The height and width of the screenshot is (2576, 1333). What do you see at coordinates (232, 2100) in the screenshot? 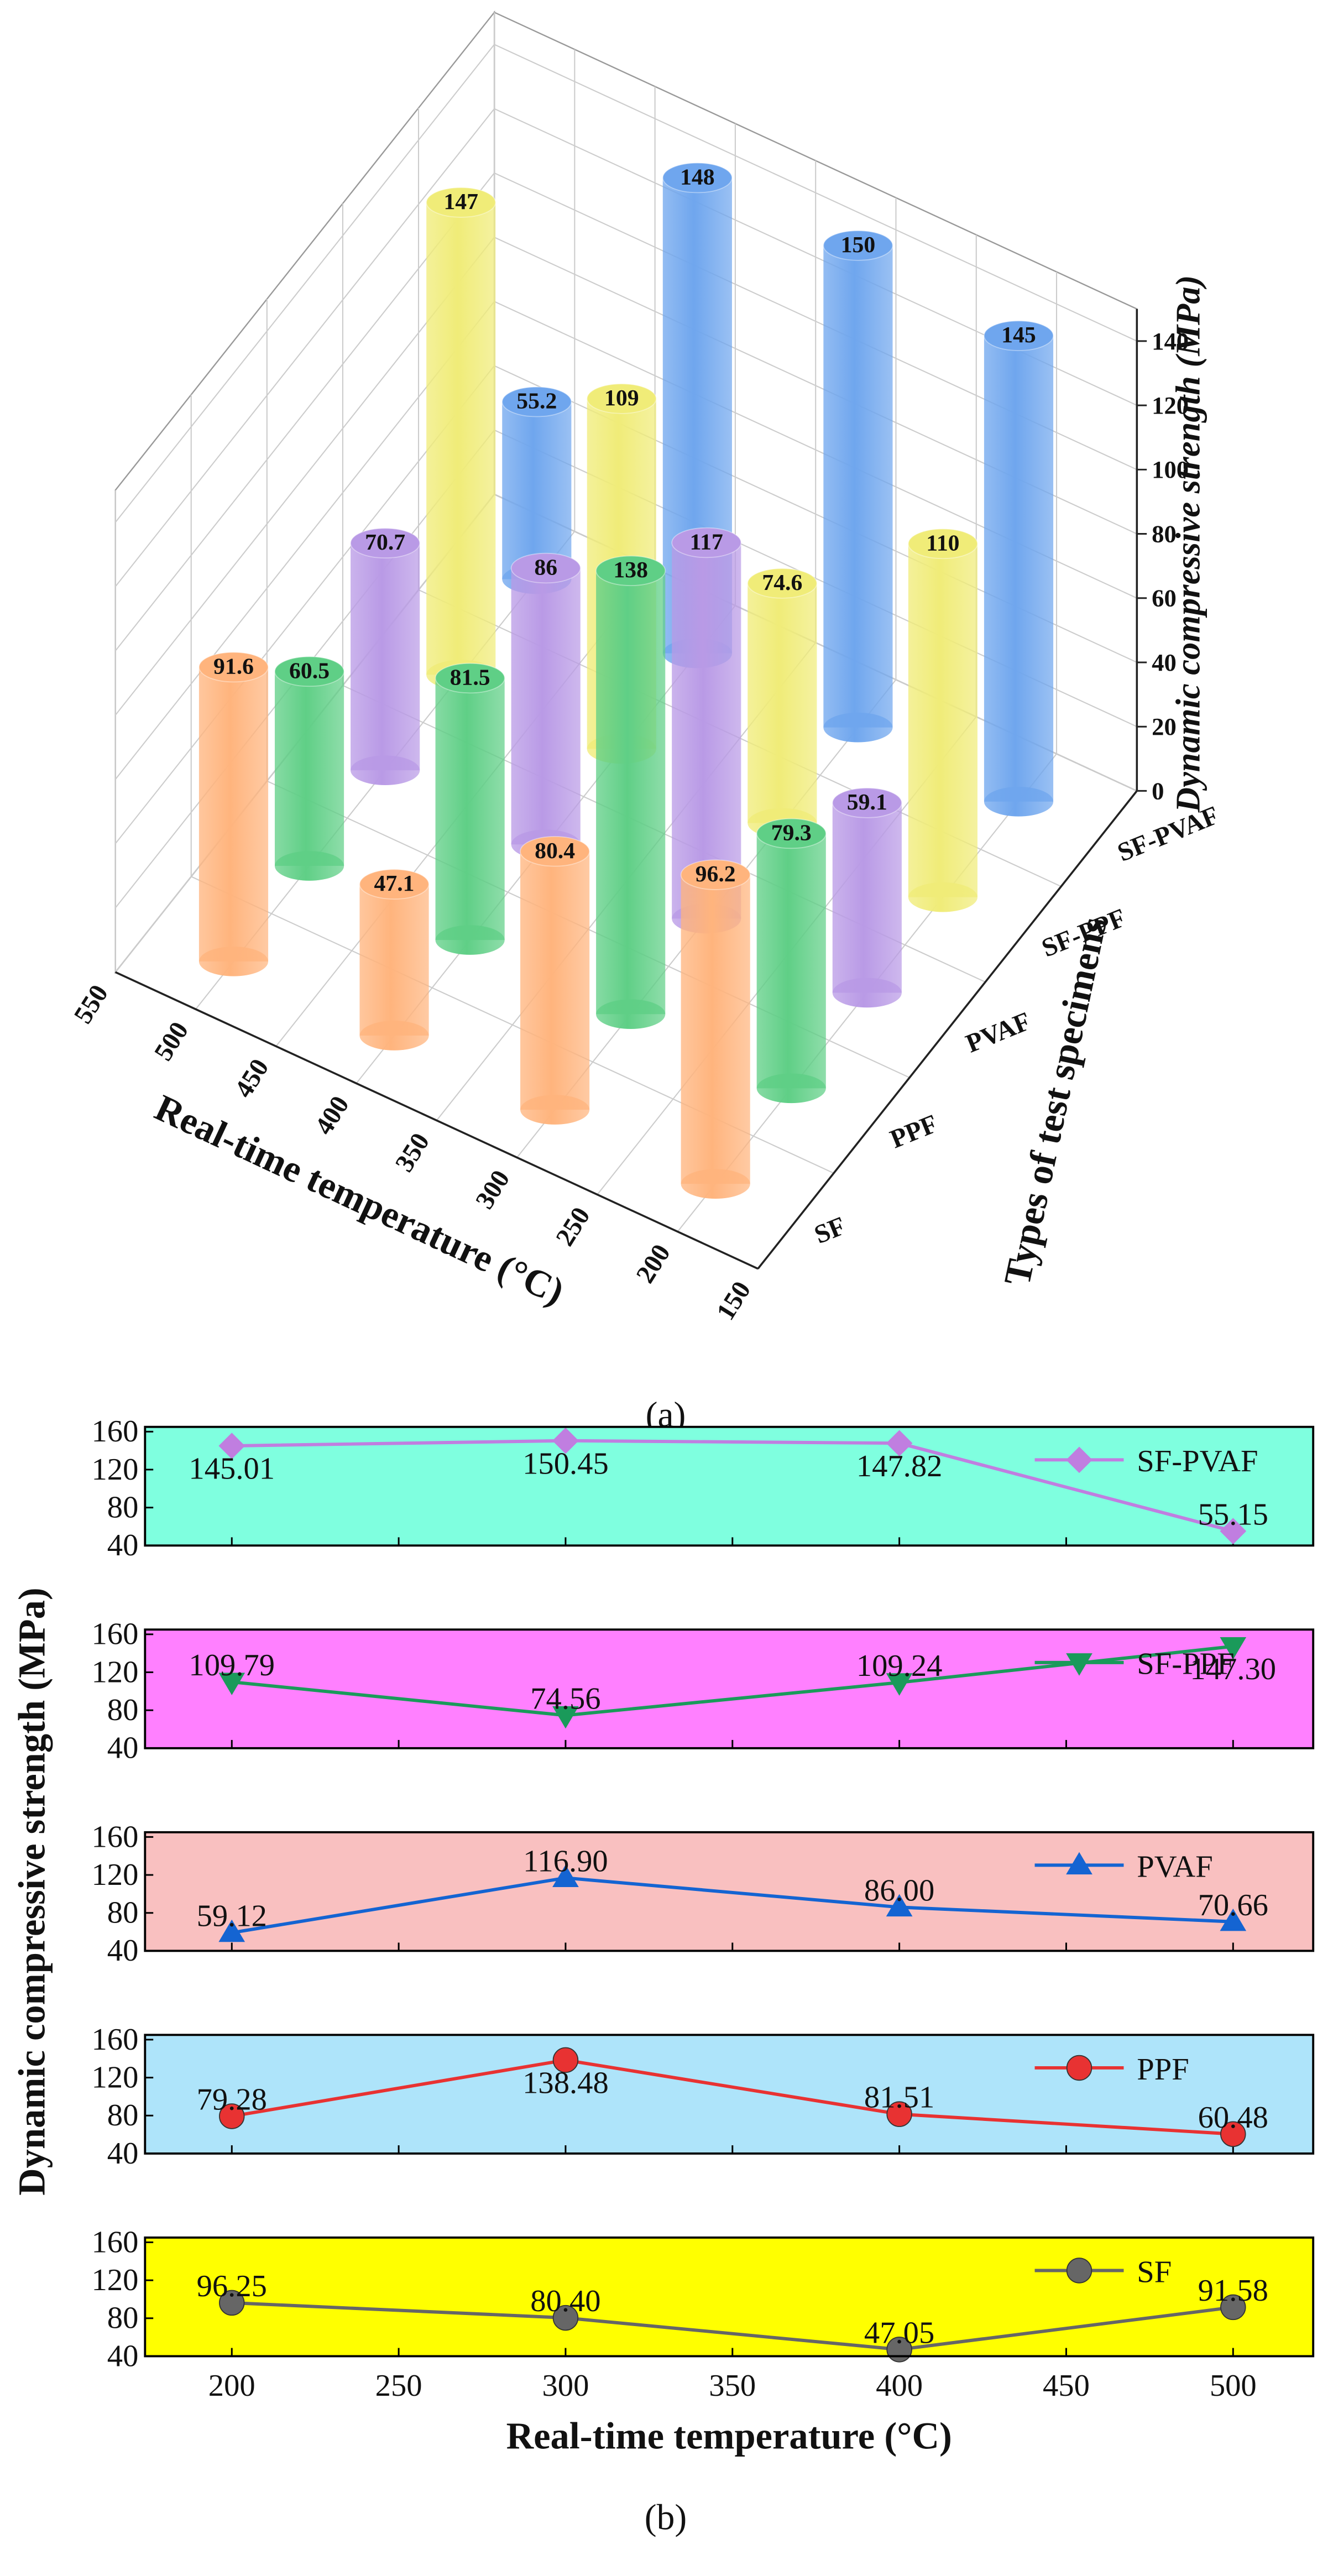
I see `value-label: 79.28` at bounding box center [232, 2100].